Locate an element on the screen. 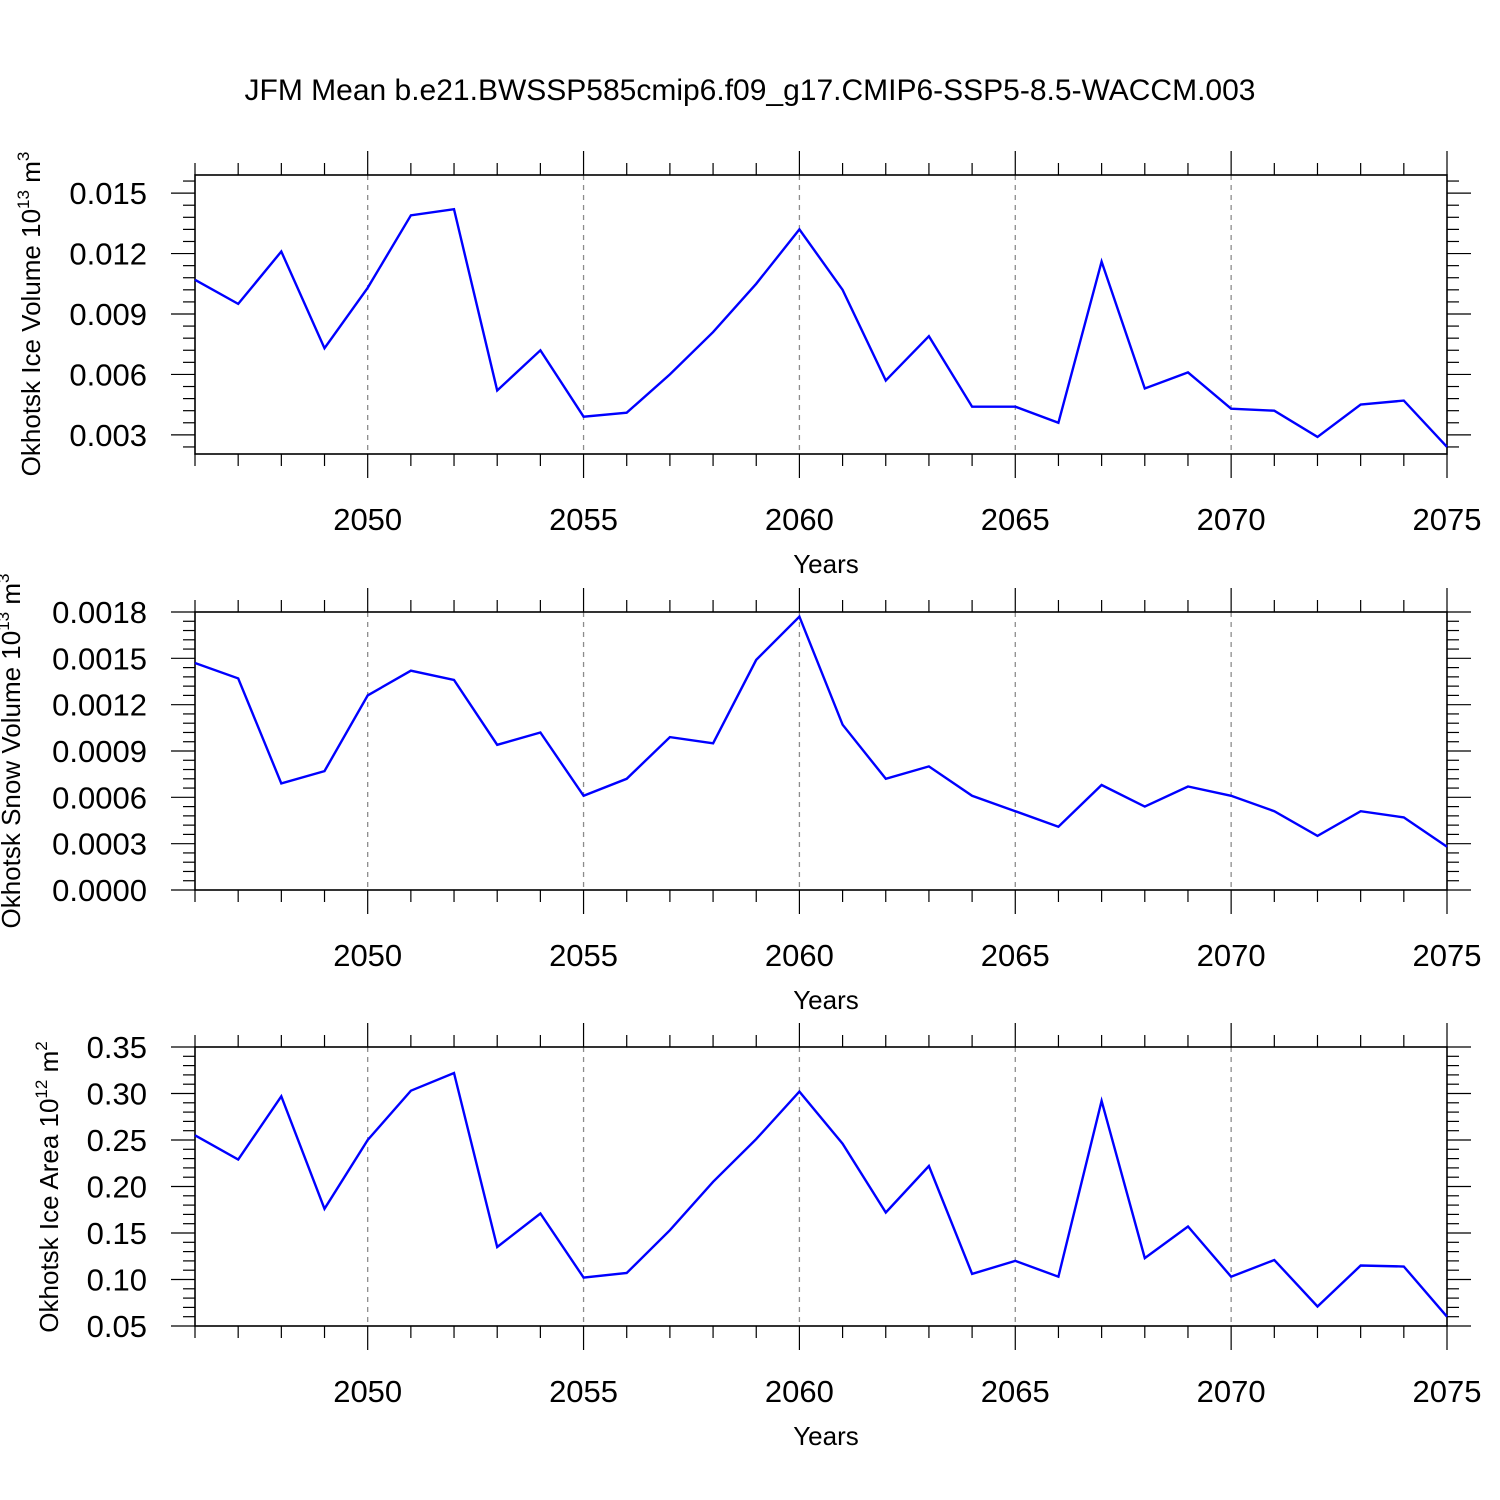  y-tick-label-0.0012: 0.0012 is located at coordinates (99, 705).